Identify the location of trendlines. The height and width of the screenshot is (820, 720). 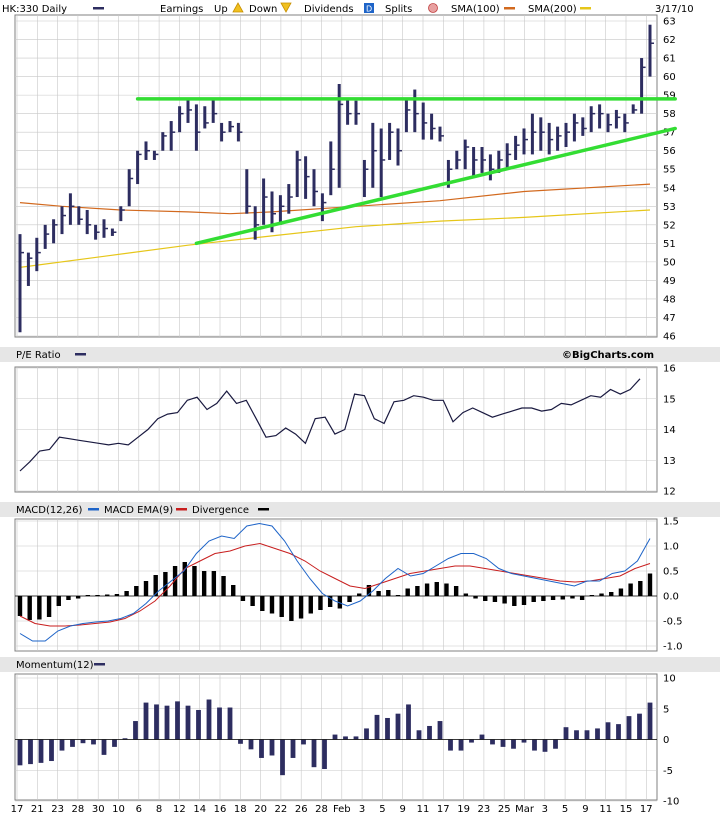
(406, 171).